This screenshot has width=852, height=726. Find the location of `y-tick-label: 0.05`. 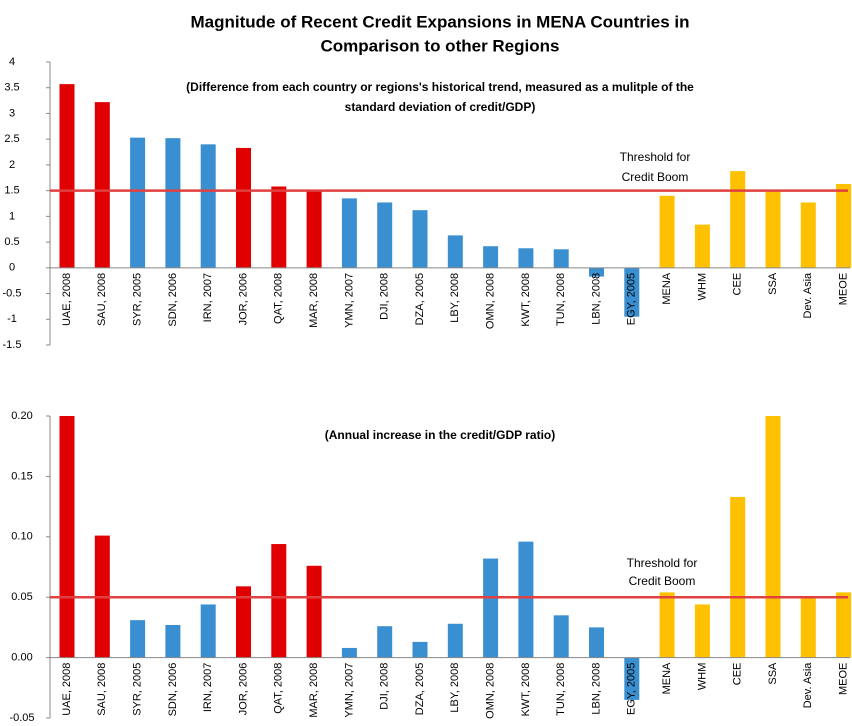

y-tick-label: 0.05 is located at coordinates (21, 597).